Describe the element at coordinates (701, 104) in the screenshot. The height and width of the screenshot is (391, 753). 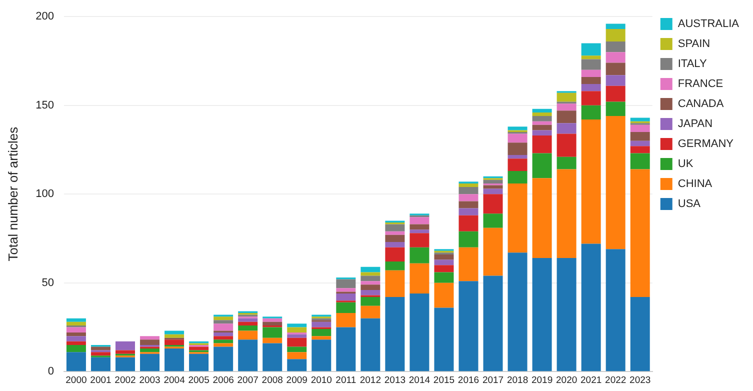
I see `legend-label: CANADA` at that location.